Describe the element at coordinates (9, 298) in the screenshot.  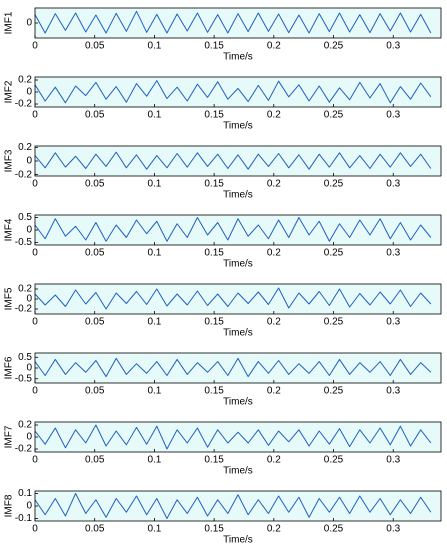
I see `y-axis-label: IMF5` at that location.